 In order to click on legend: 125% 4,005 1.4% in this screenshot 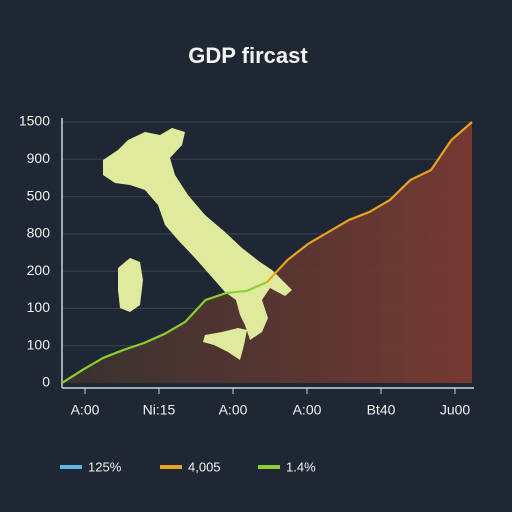, I will do `click(188, 466)`.